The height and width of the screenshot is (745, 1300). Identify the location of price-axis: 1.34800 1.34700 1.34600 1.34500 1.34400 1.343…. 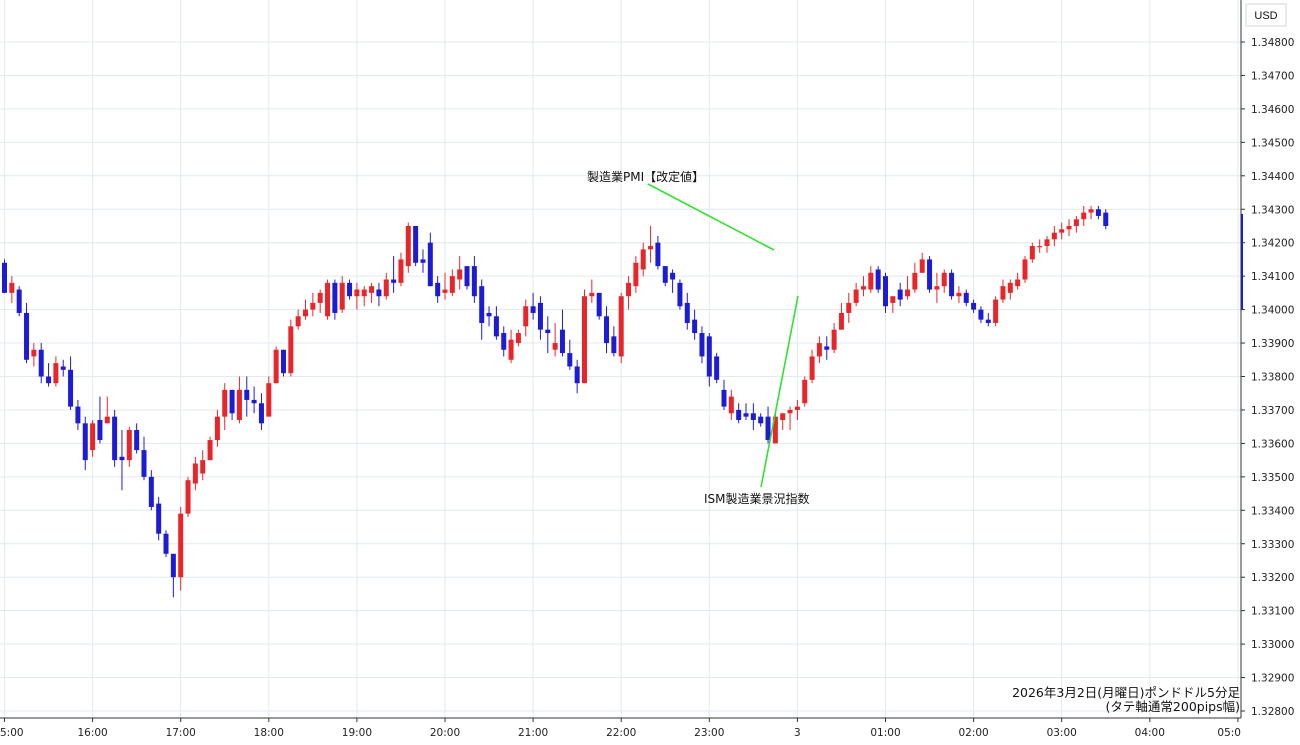
(1267, 359).